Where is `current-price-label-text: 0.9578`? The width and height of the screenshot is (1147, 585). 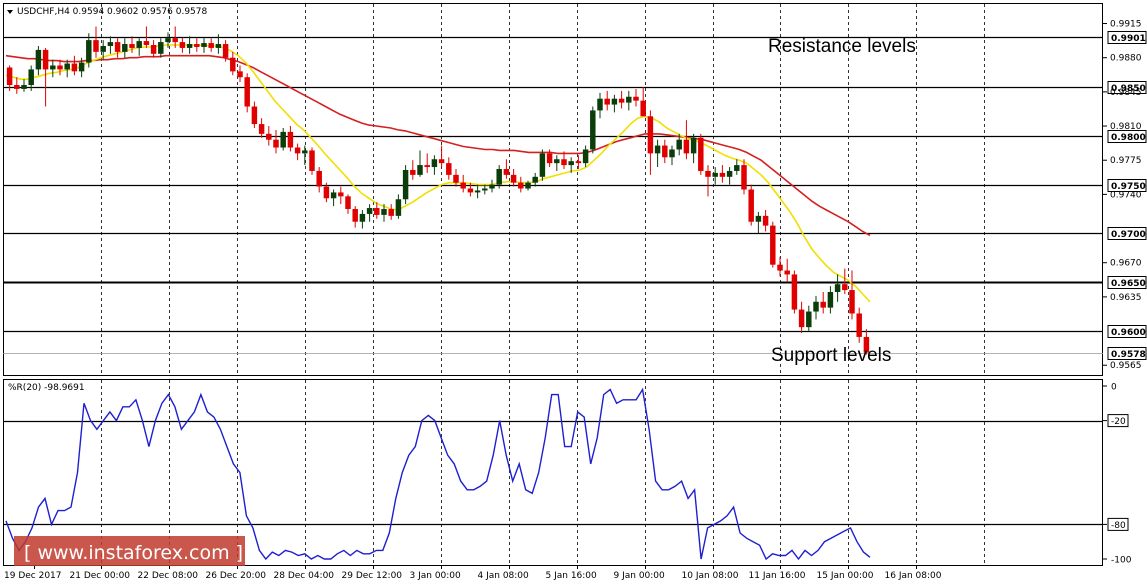
current-price-label-text: 0.9578 is located at coordinates (1128, 355).